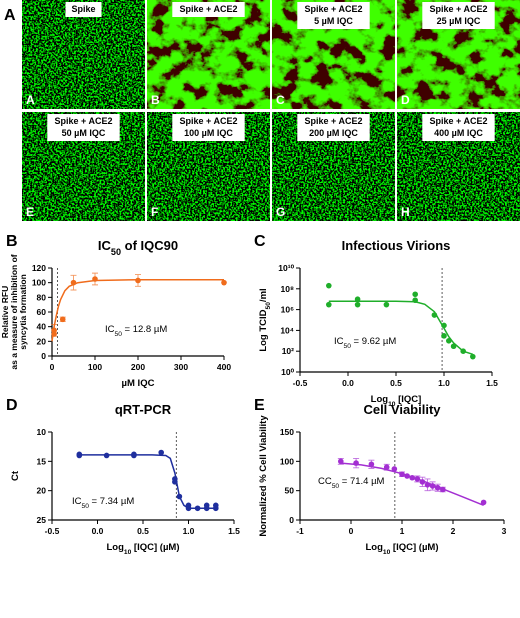  What do you see at coordinates (105, 245) in the screenshot?
I see `chart-title-part: IC` at bounding box center [105, 245].